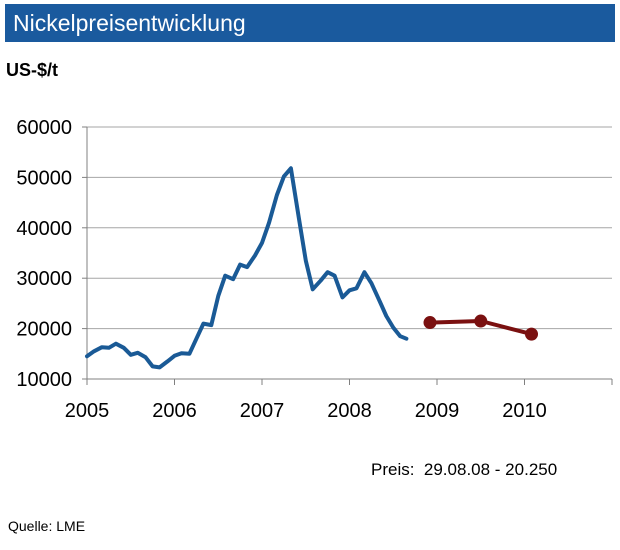 The height and width of the screenshot is (550, 620). Describe the element at coordinates (44, 178) in the screenshot. I see `y-tick-label-50000: 50000` at that location.